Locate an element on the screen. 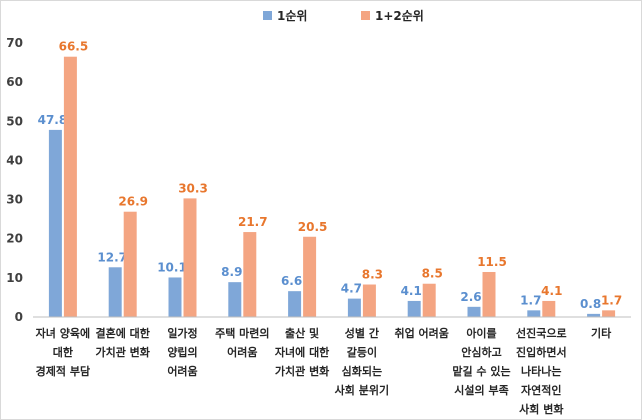 Image resolution: width=642 pixels, height=420 pixels. y-tick-label: 50 is located at coordinates (14, 121).